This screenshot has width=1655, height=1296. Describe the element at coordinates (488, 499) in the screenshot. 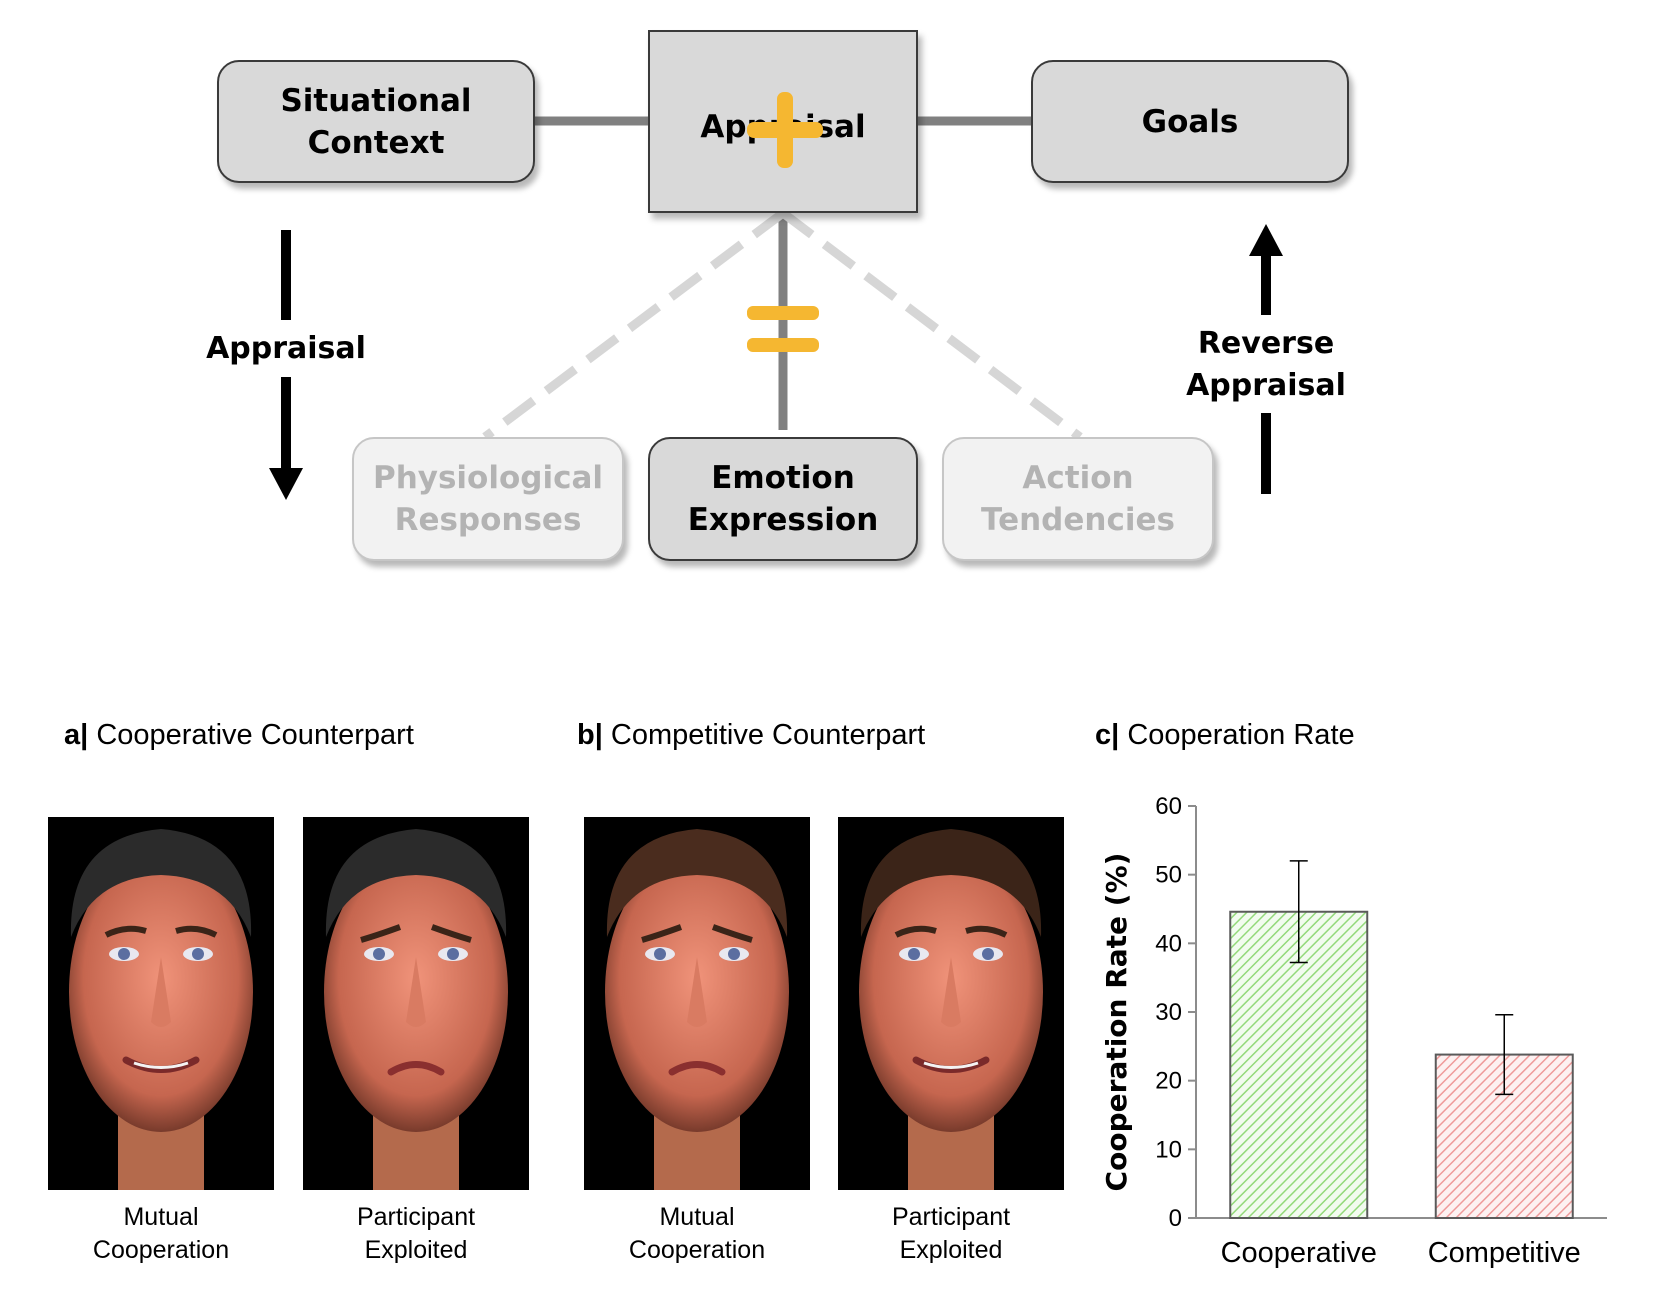

I see `physiological-responses-box: Physiological Responses` at that location.